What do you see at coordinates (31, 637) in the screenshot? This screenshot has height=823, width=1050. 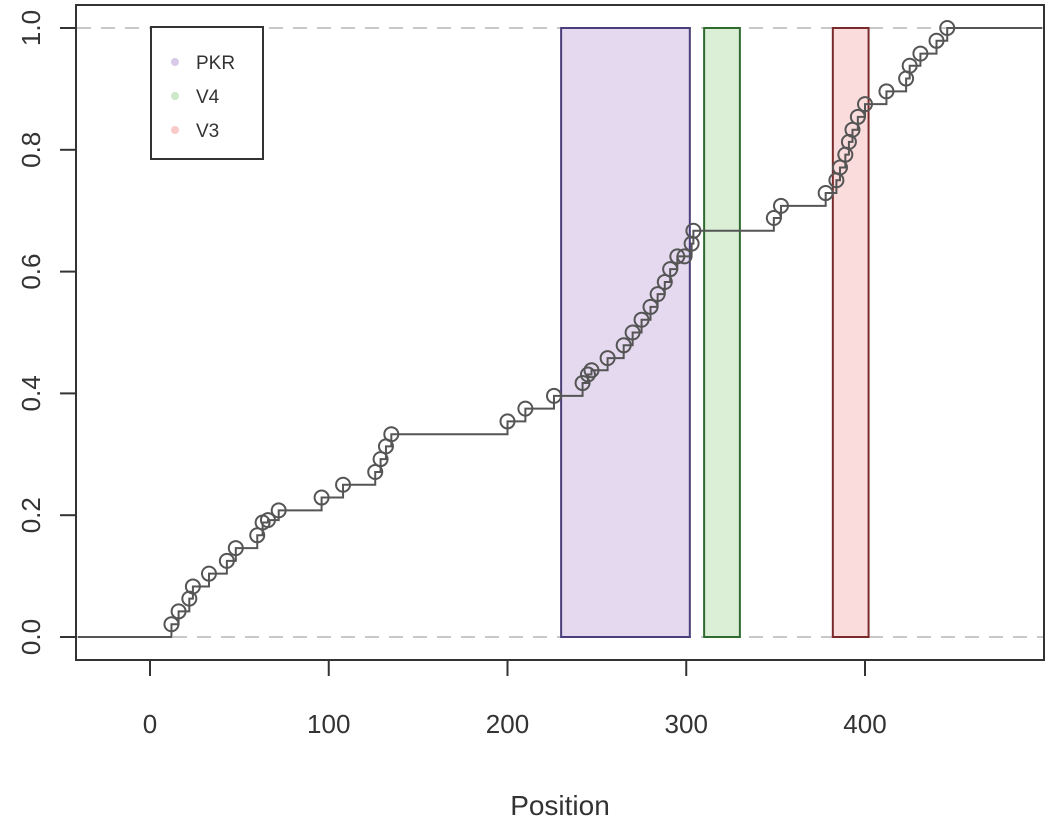 I see `y-tick-label: 0.0` at bounding box center [31, 637].